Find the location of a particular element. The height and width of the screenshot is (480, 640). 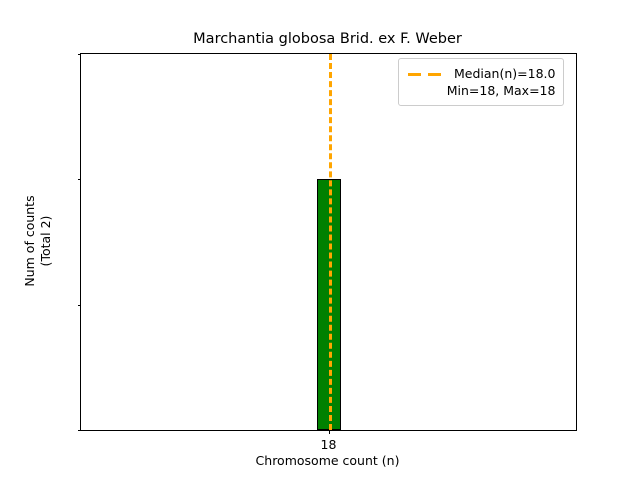

chart-legend: Median(n)=18.0 Min=18, Max=18 is located at coordinates (481, 82).